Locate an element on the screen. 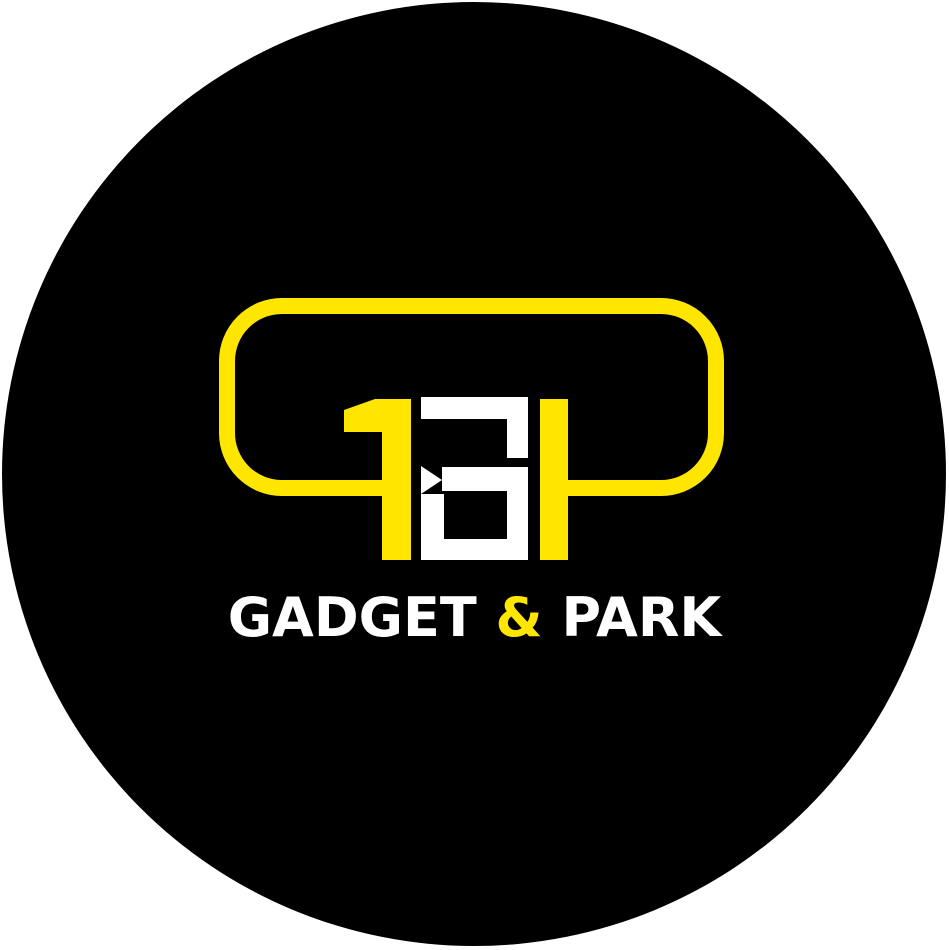 This screenshot has width=949, height=950. monogram-icon is located at coordinates (471, 429).